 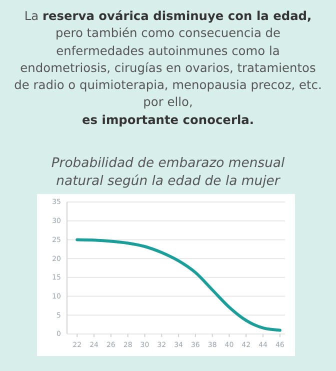 I want to click on text: reserva ovárica disminuye con la edad,, so click(x=177, y=16).